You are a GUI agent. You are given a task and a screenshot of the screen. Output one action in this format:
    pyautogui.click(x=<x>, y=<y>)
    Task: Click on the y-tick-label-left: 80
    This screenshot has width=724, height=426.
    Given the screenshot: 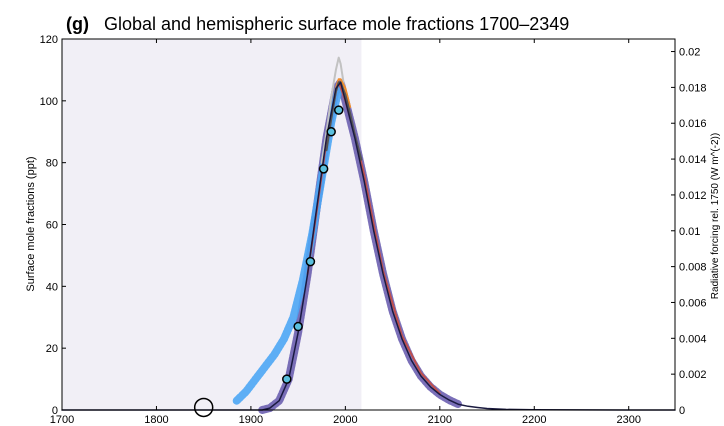 What is the action you would take?
    pyautogui.click(x=52, y=164)
    